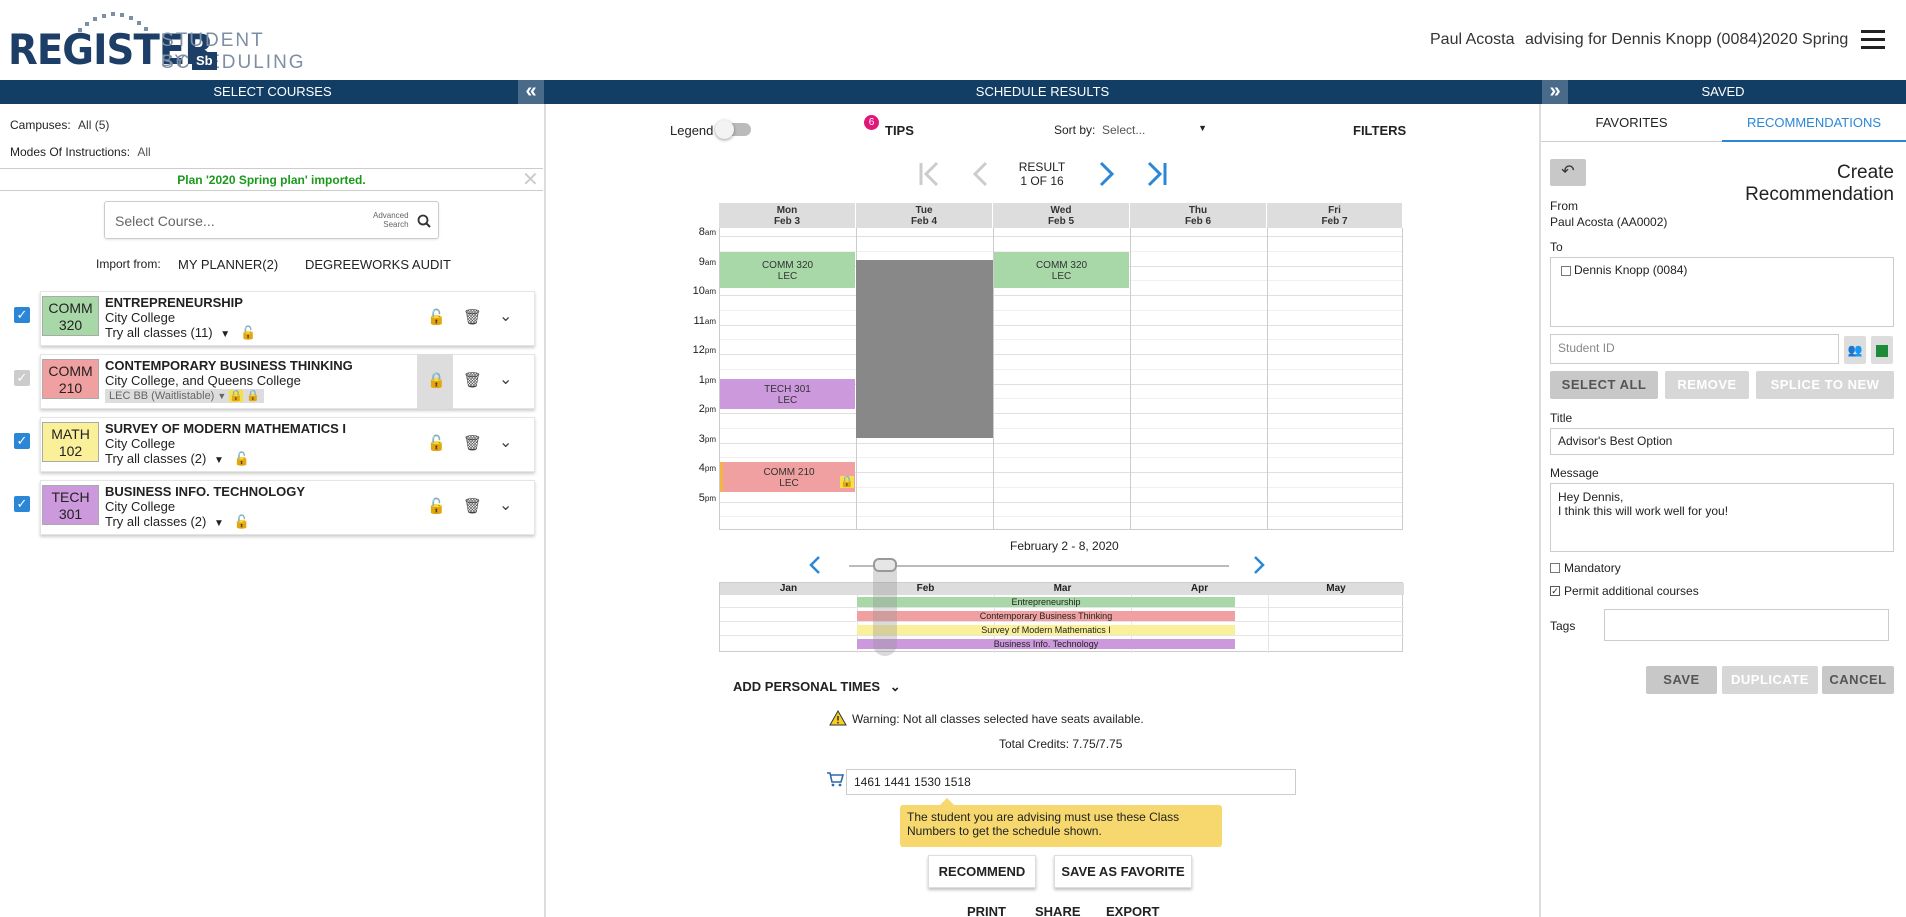 The width and height of the screenshot is (1906, 917). I want to click on splice-to-new-button: SPLICE TO NEW, so click(1825, 385).